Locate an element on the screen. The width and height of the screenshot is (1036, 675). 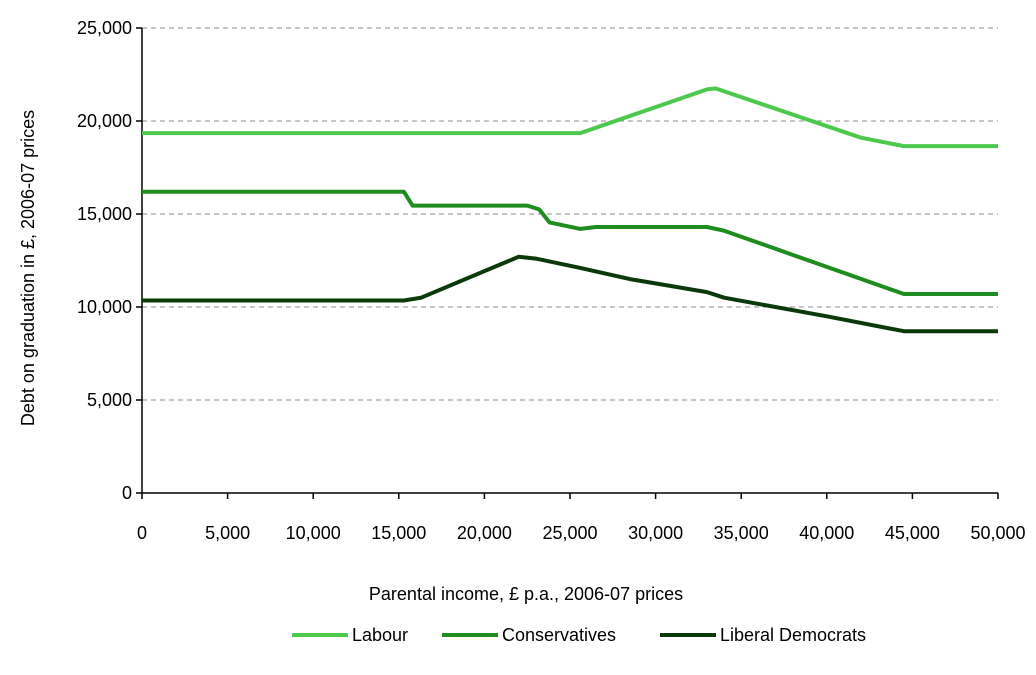
x-tick-label: 50,000 is located at coordinates (997, 533).